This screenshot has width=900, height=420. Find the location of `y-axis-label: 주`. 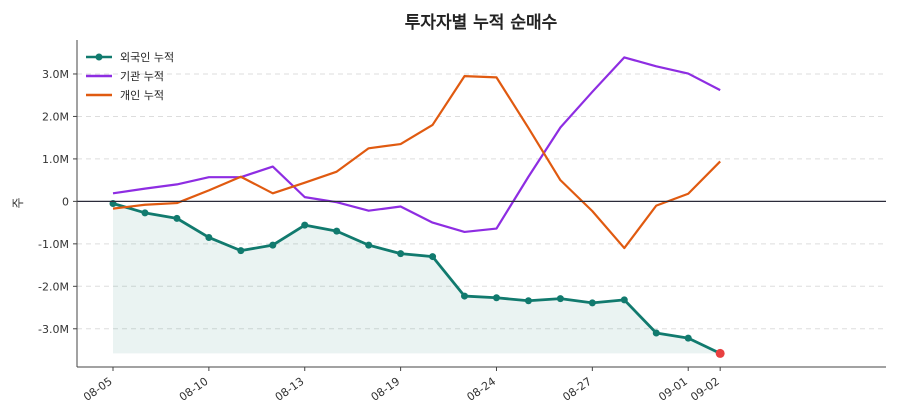

y-axis-label: 주 is located at coordinates (18, 202).